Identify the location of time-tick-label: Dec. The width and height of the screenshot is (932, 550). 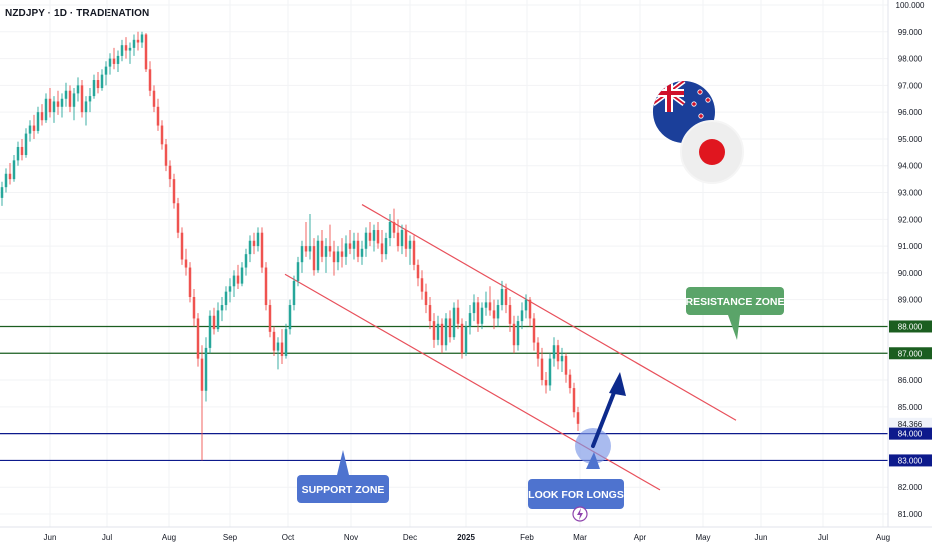
(410, 537).